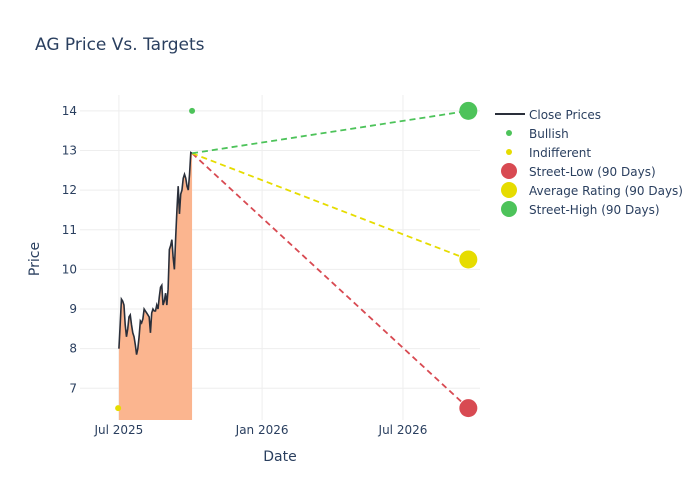 The height and width of the screenshot is (500, 700). Describe the element at coordinates (509, 171) in the screenshot. I see `legend-marker-street-low` at that location.